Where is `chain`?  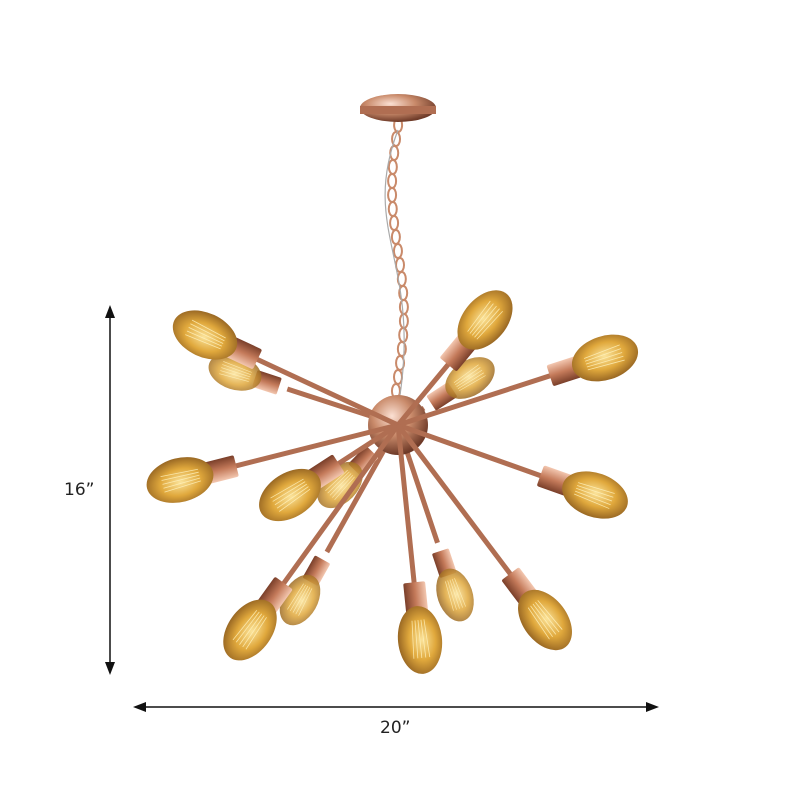
chain is located at coordinates (396, 258).